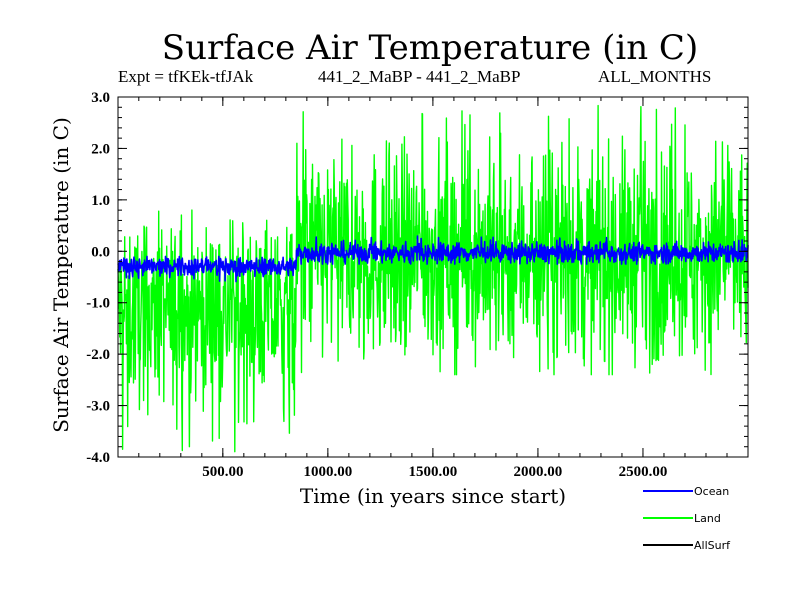 The height and width of the screenshot is (600, 800). What do you see at coordinates (100, 201) in the screenshot?
I see `y-tick-label: 1.0` at bounding box center [100, 201].